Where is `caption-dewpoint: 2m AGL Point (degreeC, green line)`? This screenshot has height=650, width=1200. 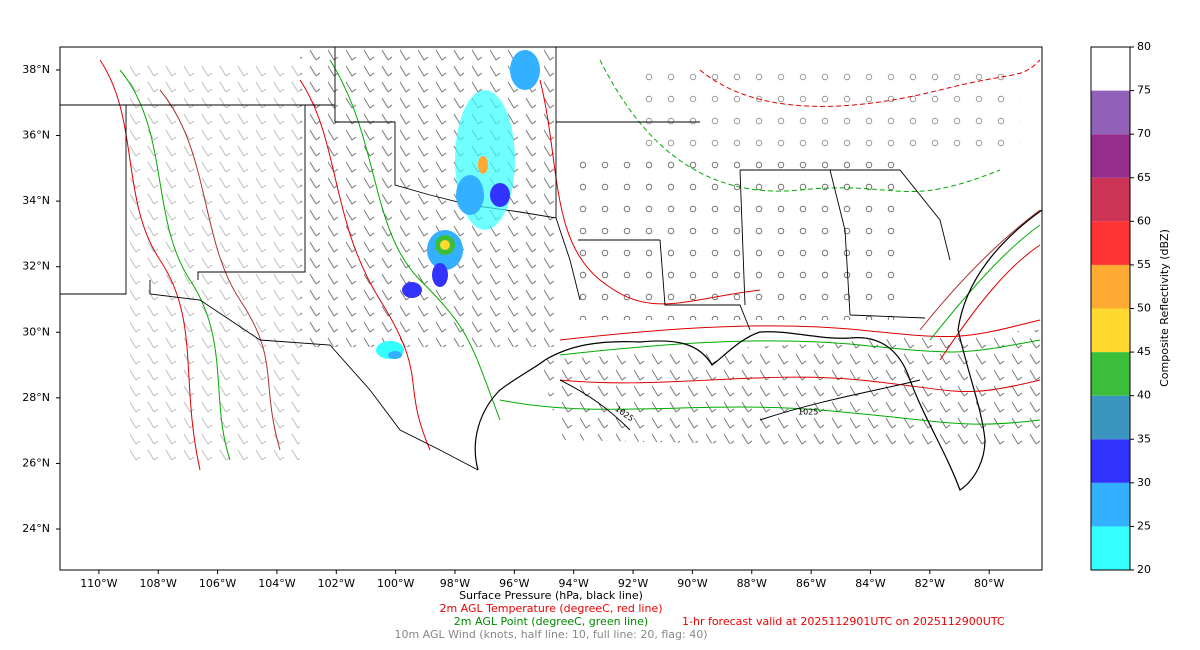
caption-dewpoint: 2m AGL Point (degreeC, green line) is located at coordinates (551, 621).